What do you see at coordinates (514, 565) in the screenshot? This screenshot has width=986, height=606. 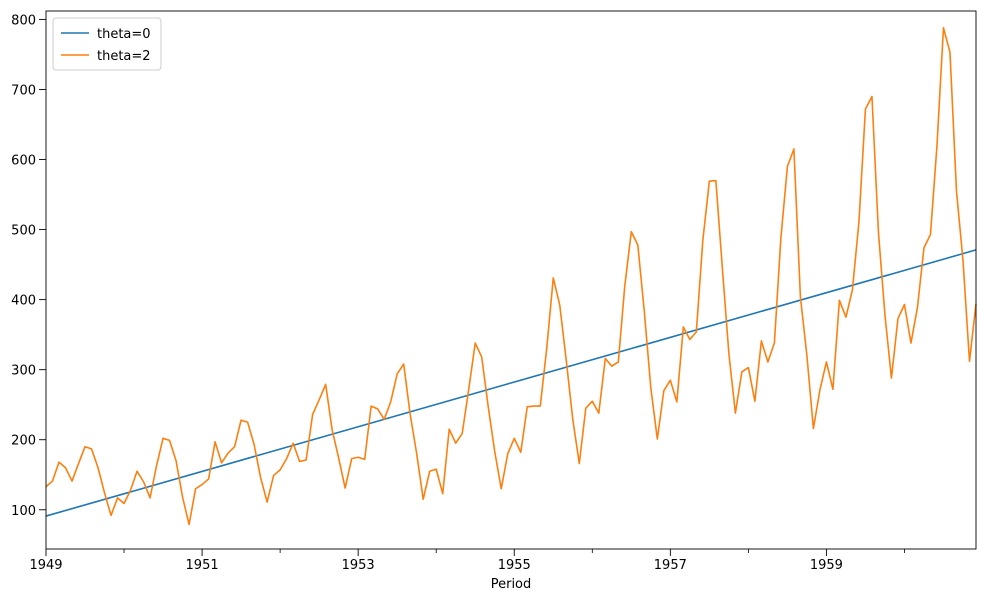 I see `x-tick-label: 1955` at bounding box center [514, 565].